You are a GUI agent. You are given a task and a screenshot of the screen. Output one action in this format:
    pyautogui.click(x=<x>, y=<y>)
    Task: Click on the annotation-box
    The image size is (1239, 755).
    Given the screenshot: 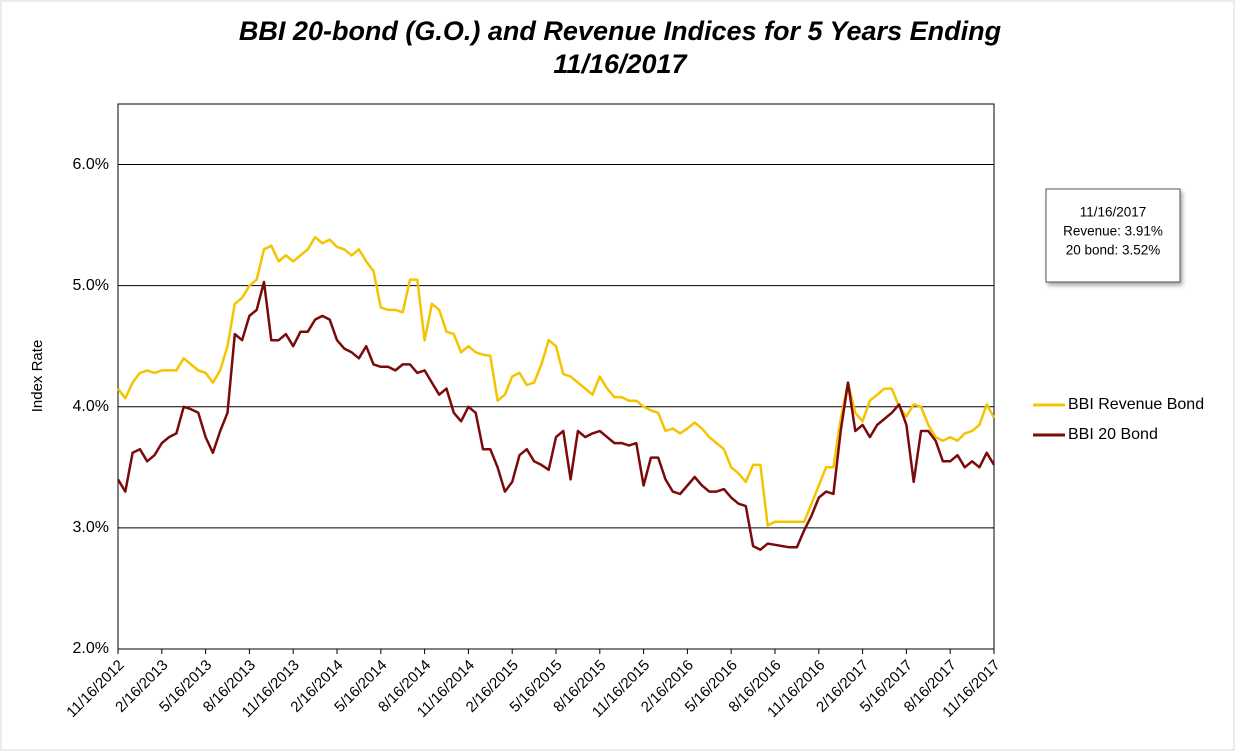 What is the action you would take?
    pyautogui.click(x=1113, y=235)
    